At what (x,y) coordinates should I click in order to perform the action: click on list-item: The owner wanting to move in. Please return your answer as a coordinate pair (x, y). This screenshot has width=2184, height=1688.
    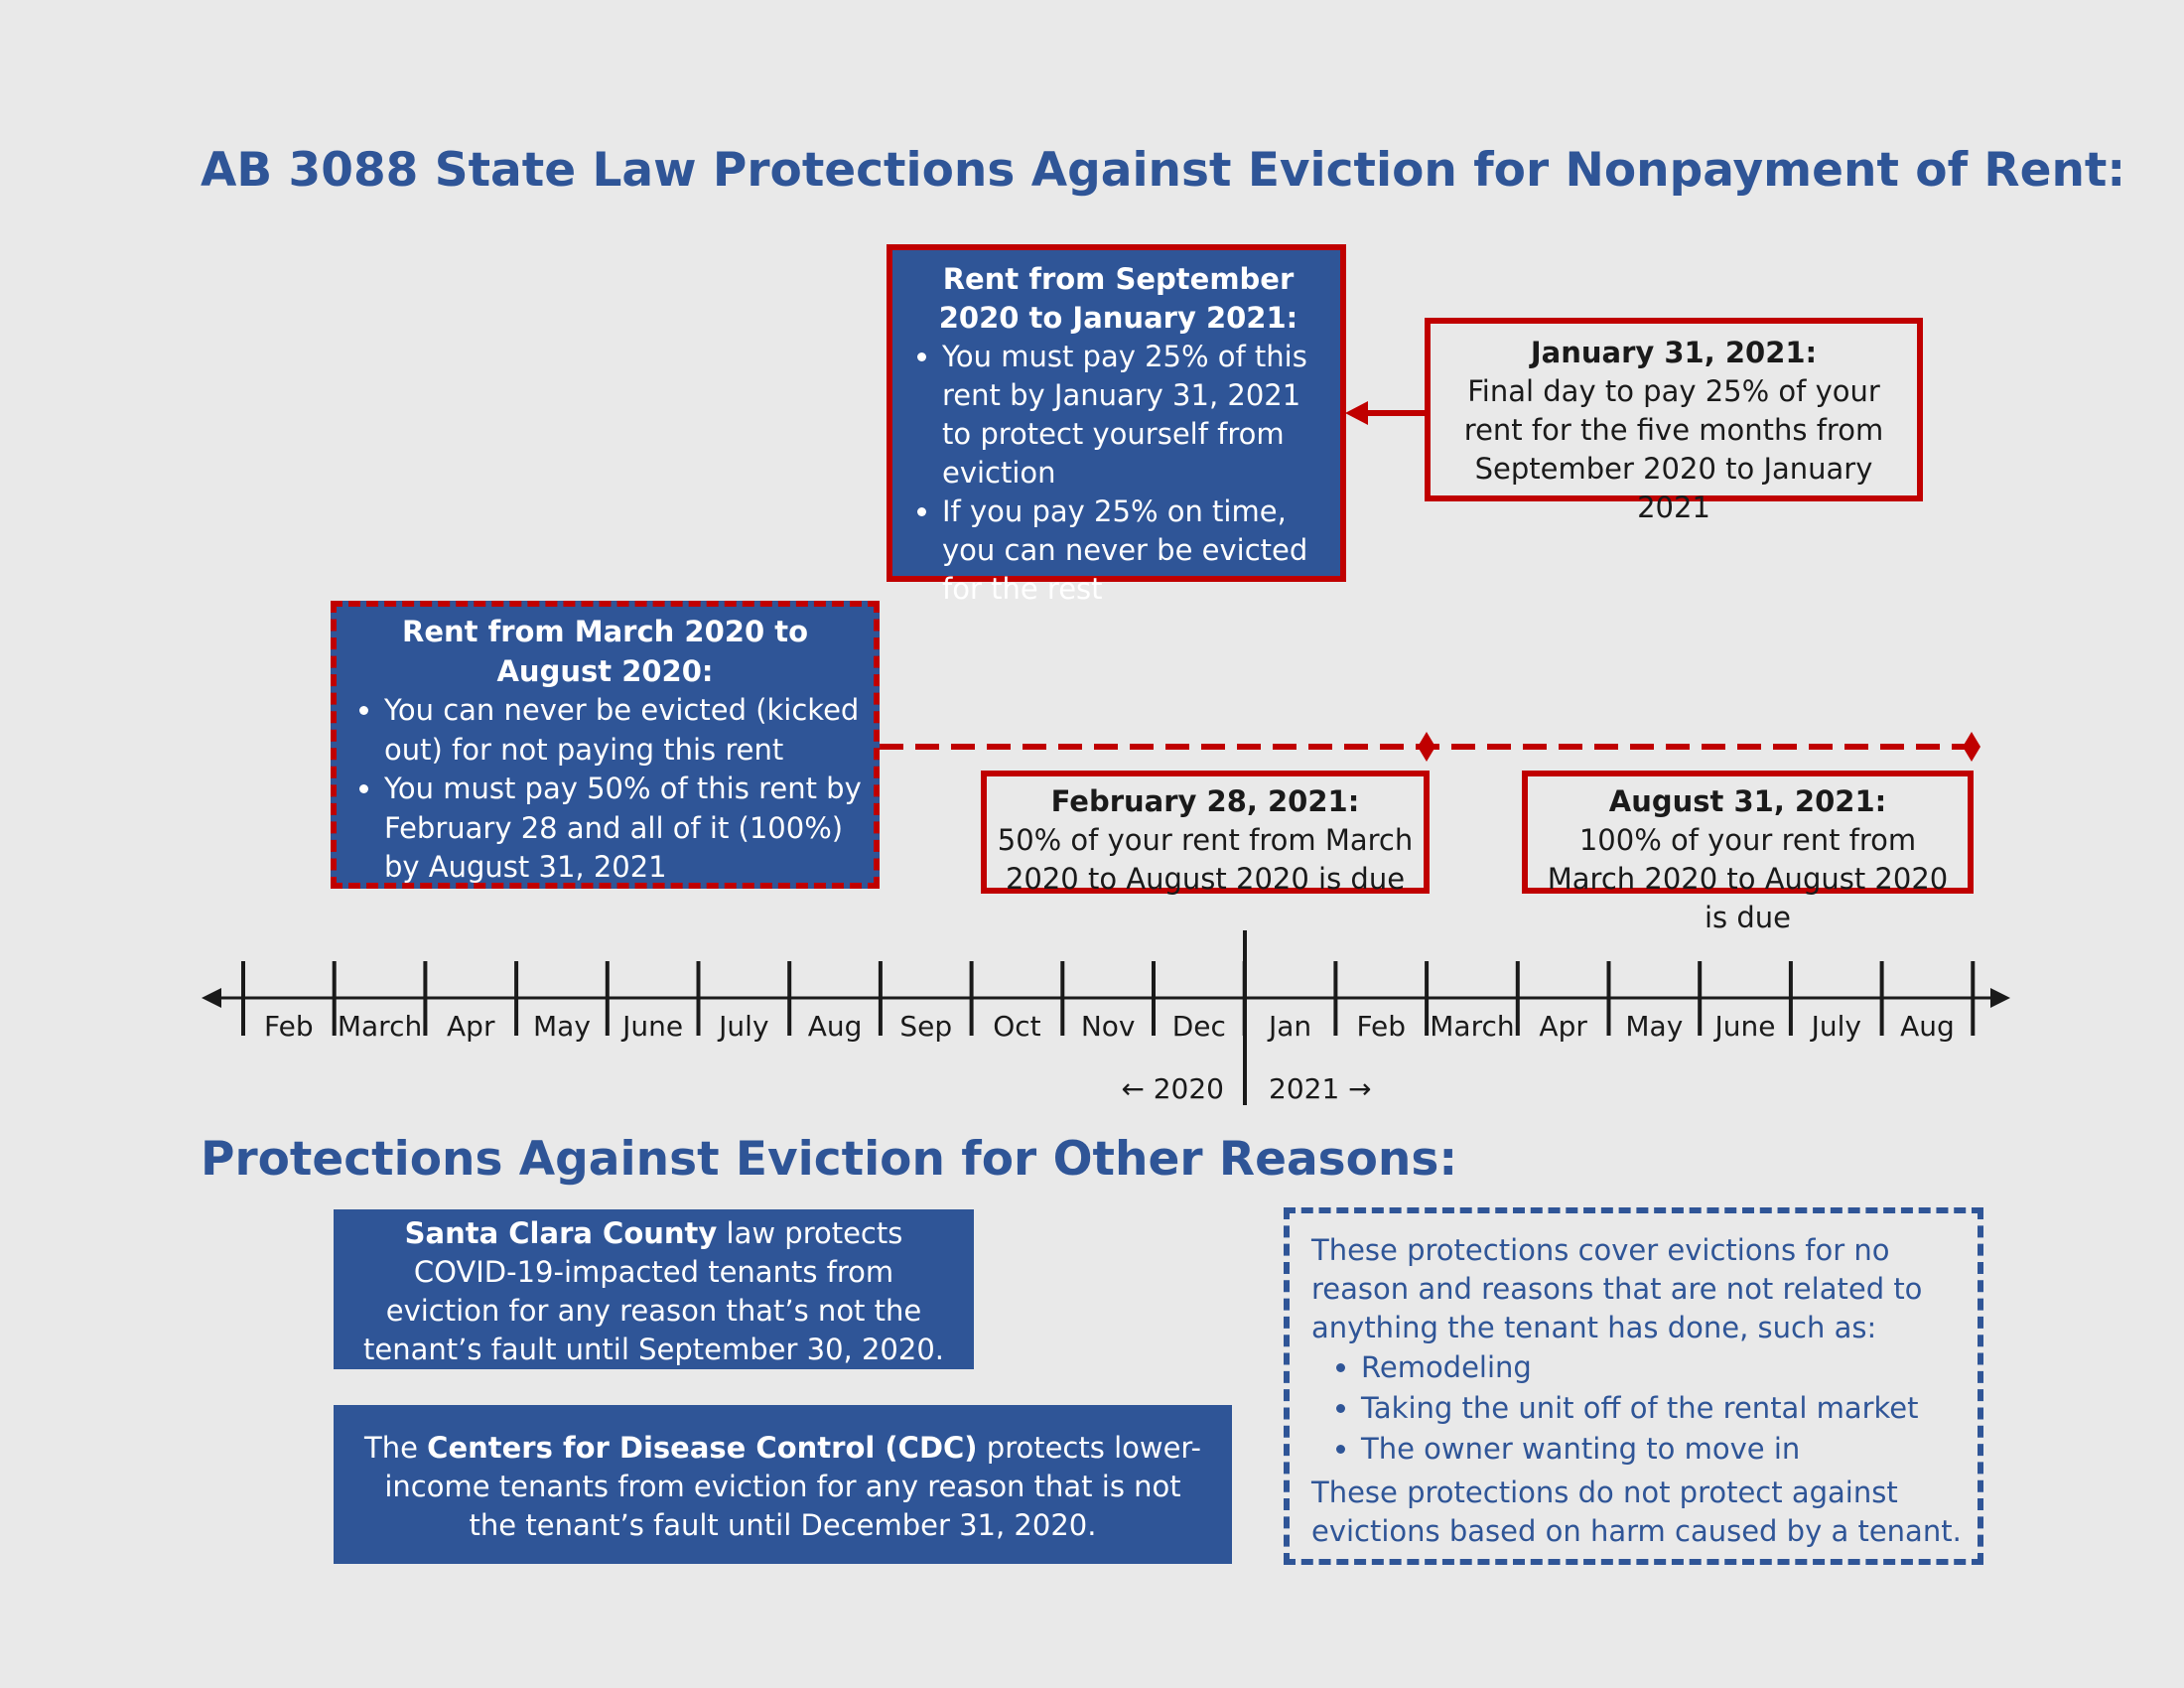
    Looking at the image, I should click on (1664, 1449).